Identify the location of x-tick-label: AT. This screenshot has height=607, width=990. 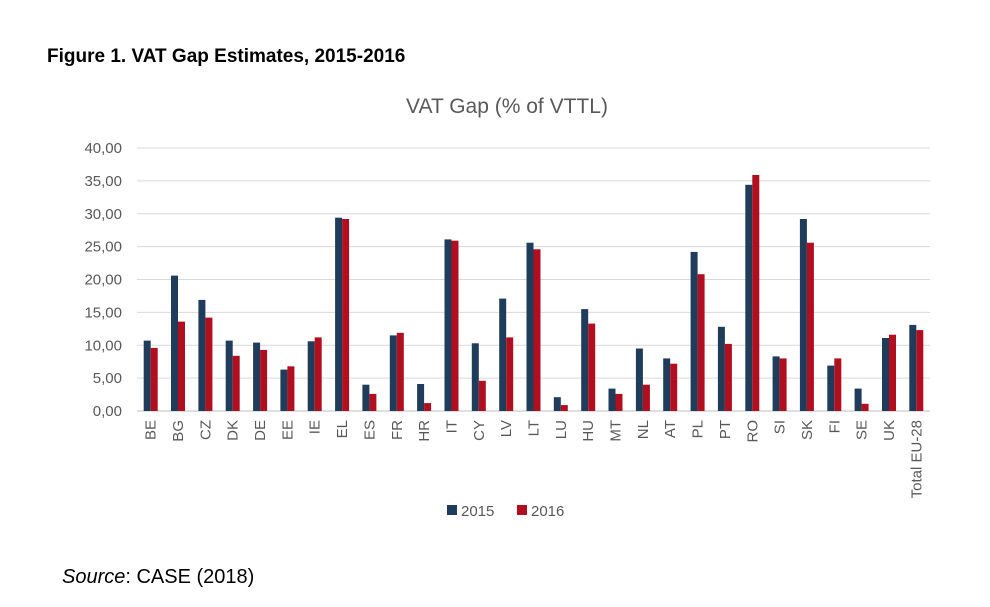
(670, 429).